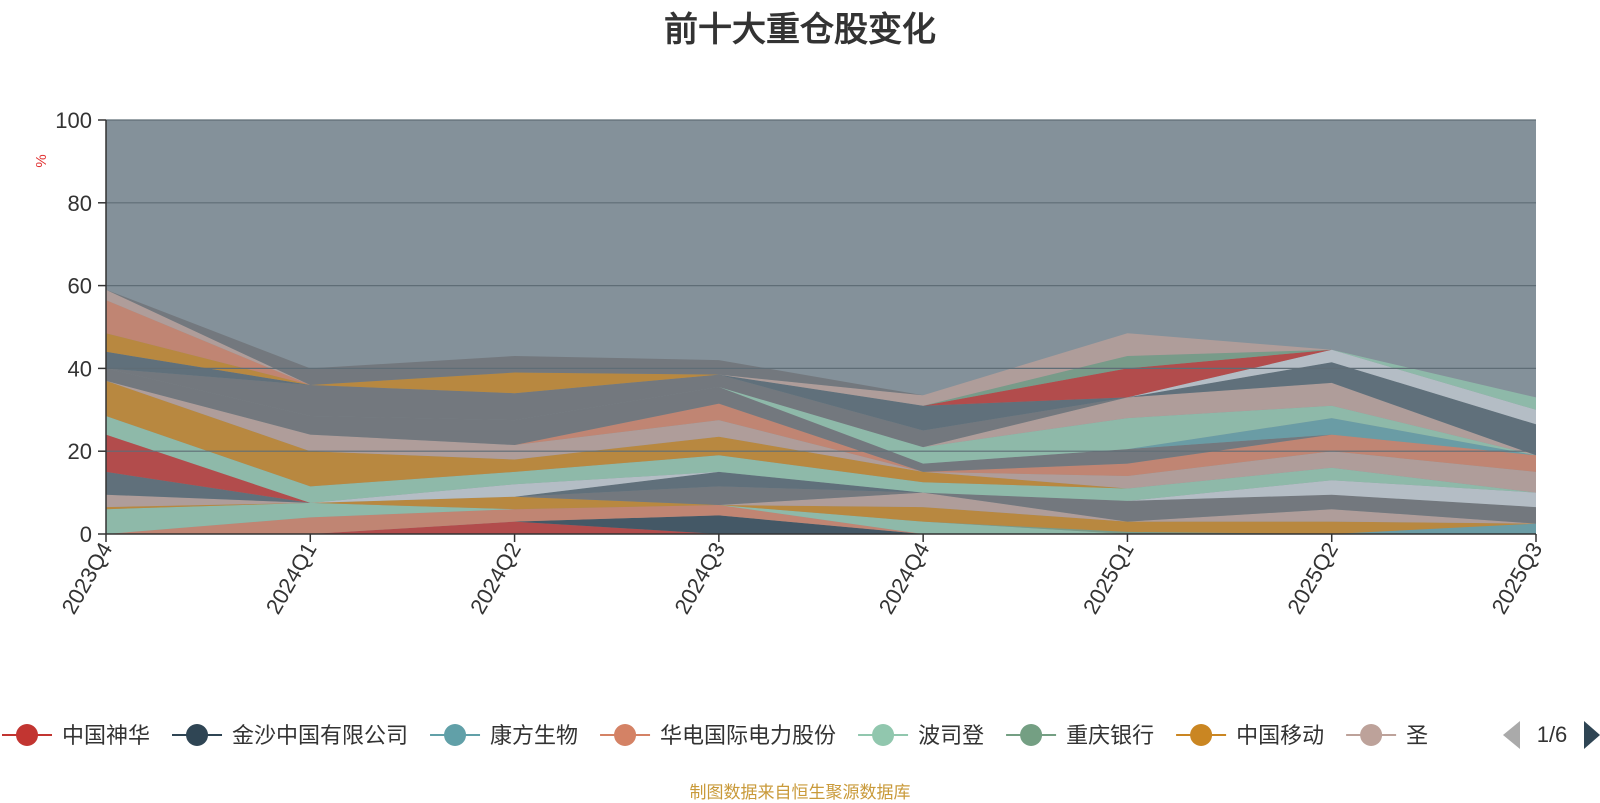  I want to click on legend-item: 重庆银行, so click(1080, 735).